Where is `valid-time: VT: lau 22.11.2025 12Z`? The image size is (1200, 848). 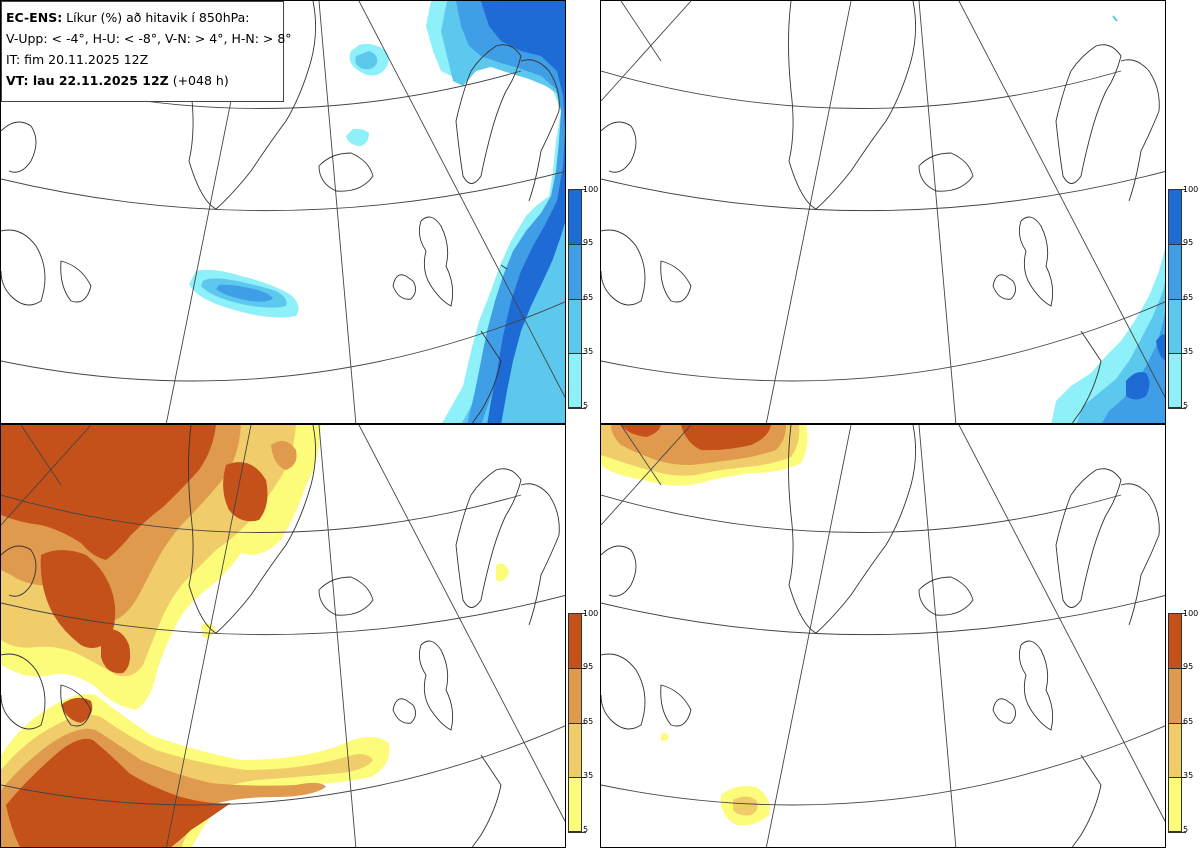
valid-time: VT: lau 22.11.2025 12Z is located at coordinates (87, 80).